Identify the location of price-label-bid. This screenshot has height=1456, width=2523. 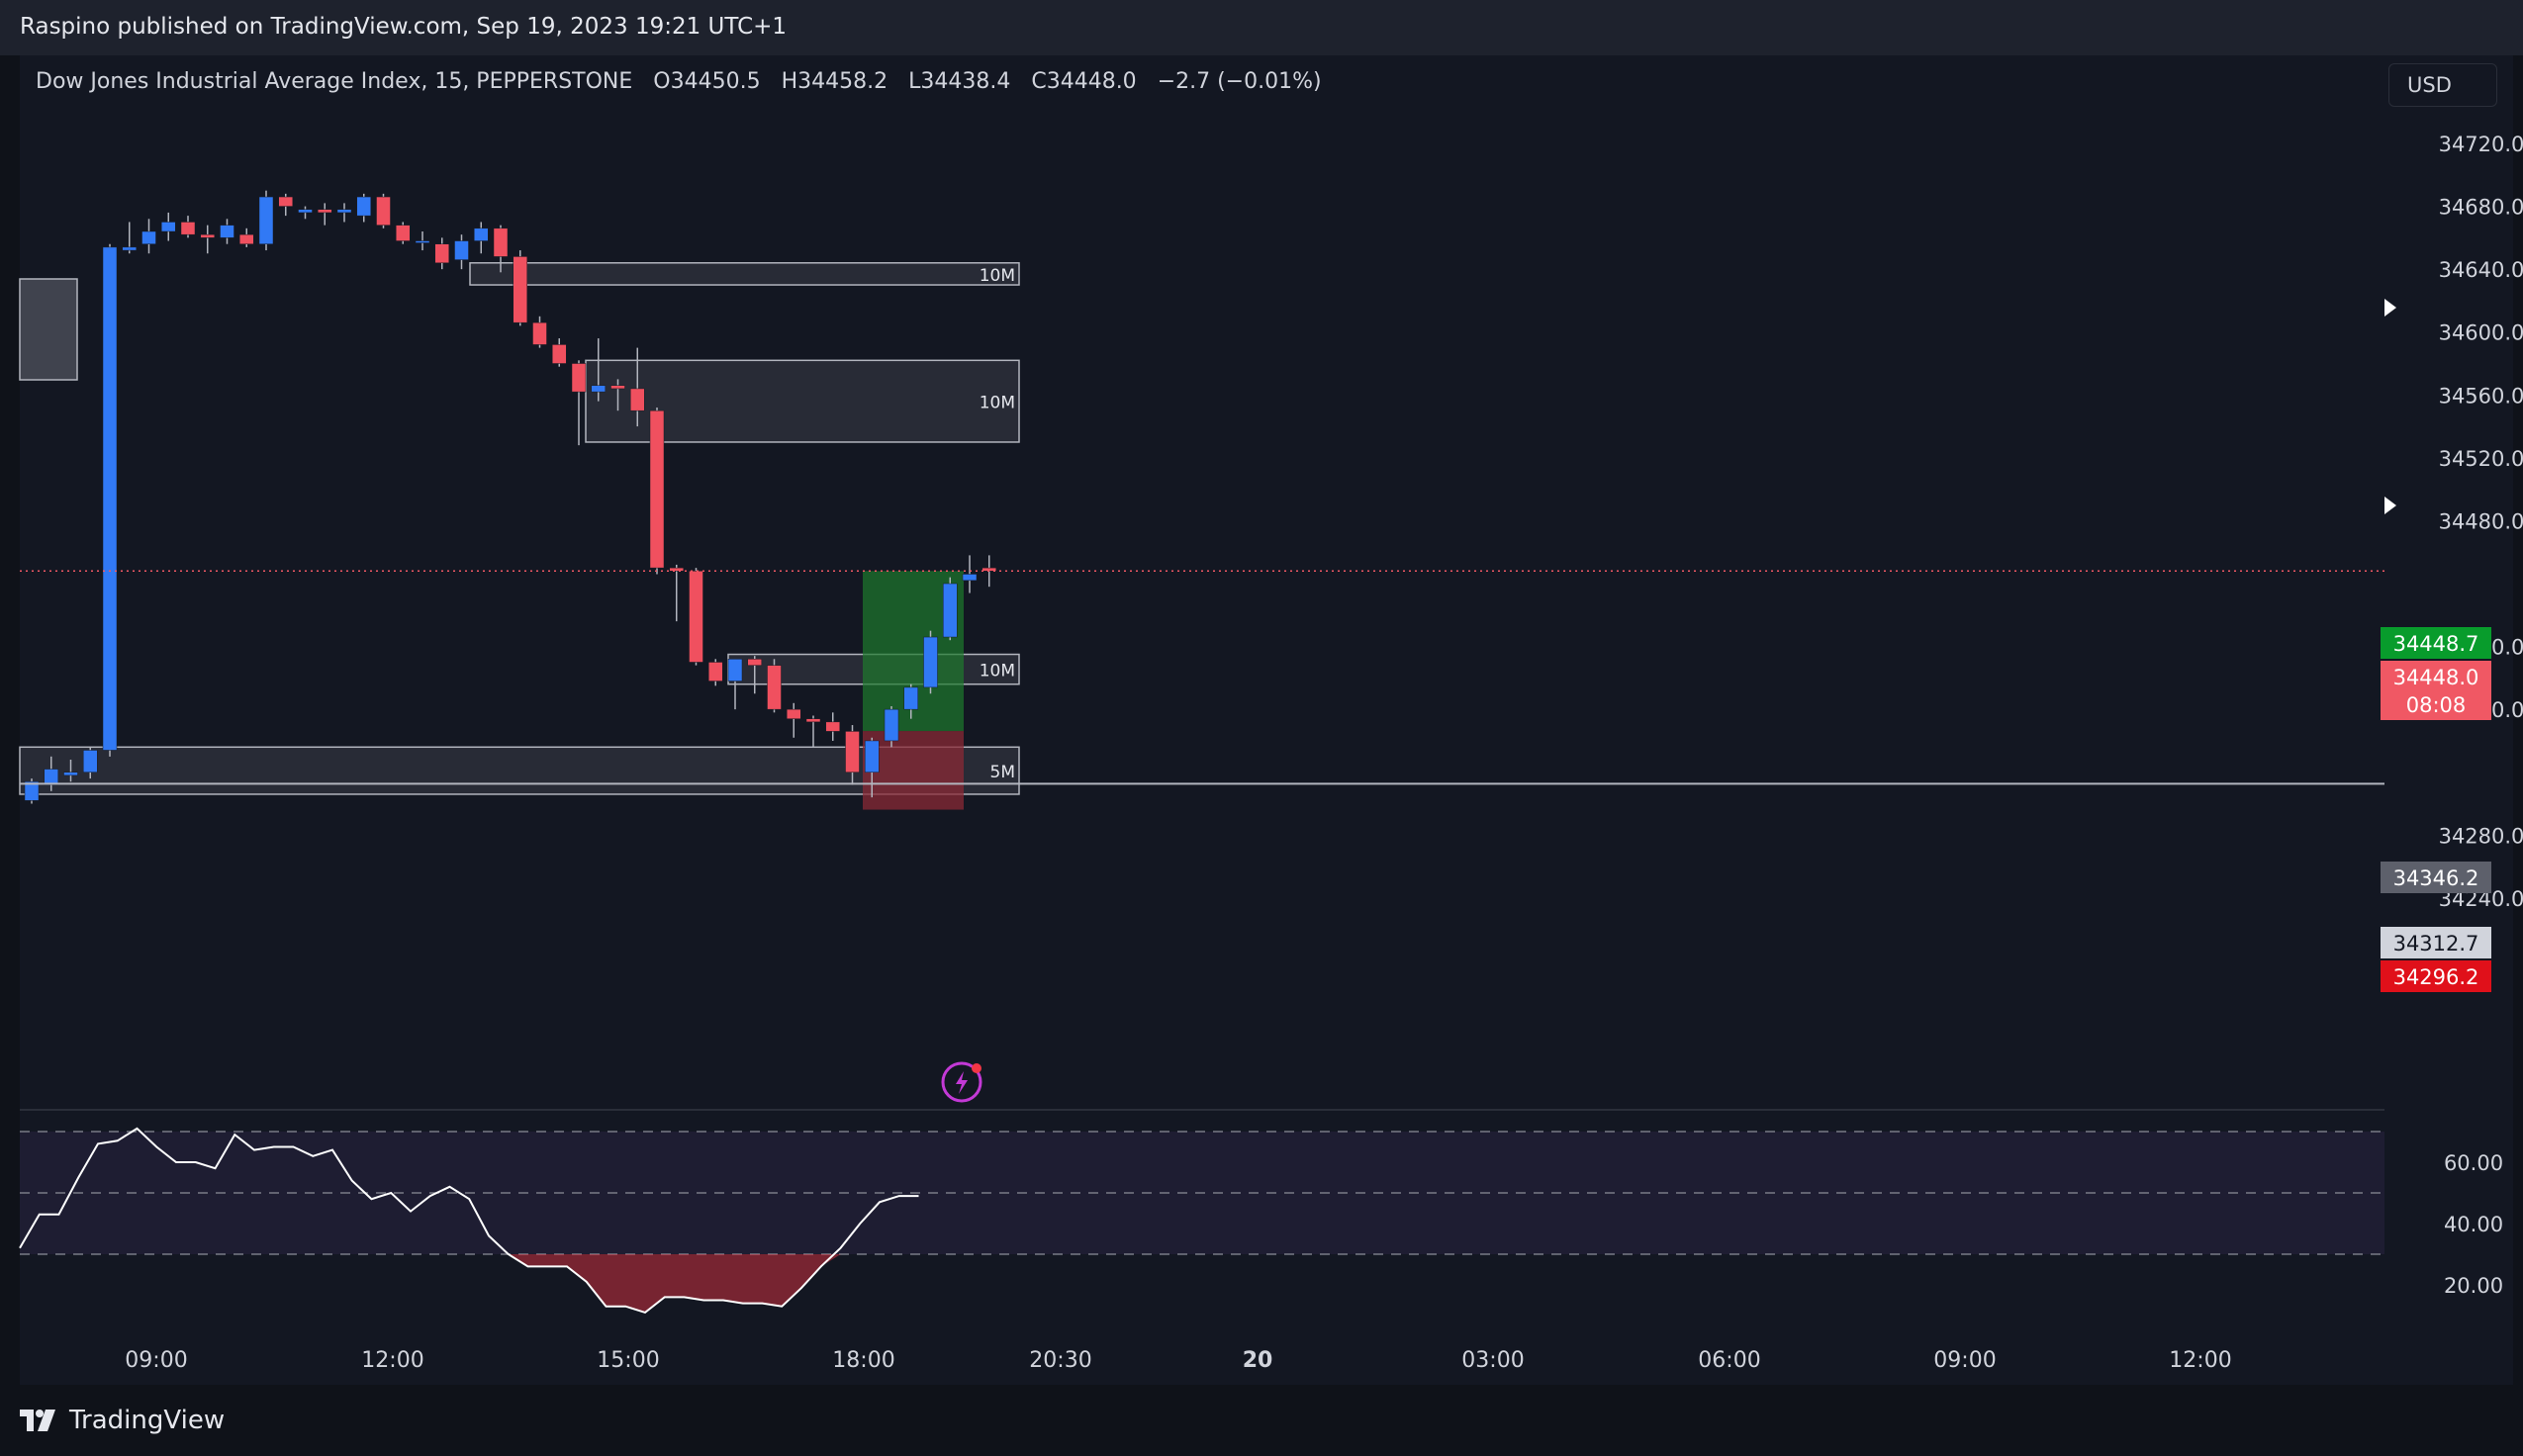
(2436, 643).